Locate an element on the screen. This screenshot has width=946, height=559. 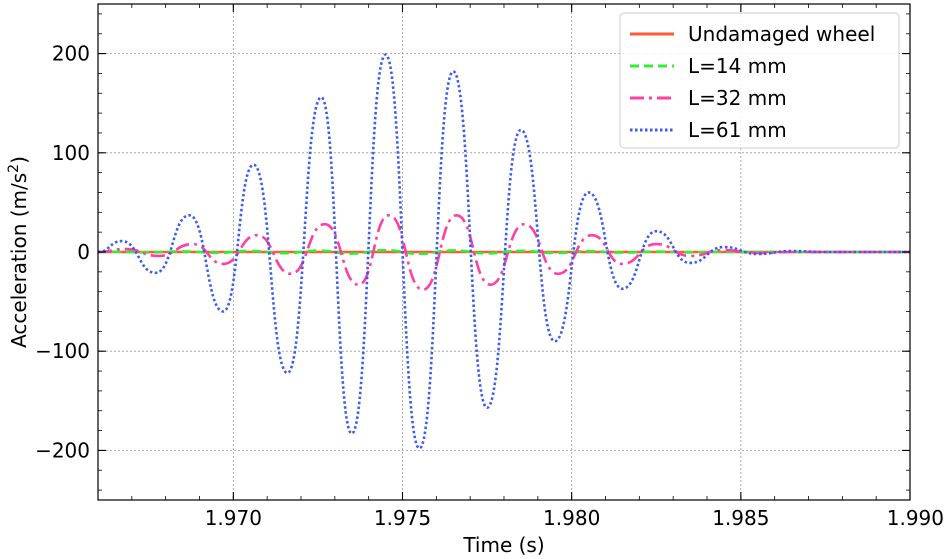
y-axis-label: Acceleration (m/s2) is located at coordinates (18, 252).